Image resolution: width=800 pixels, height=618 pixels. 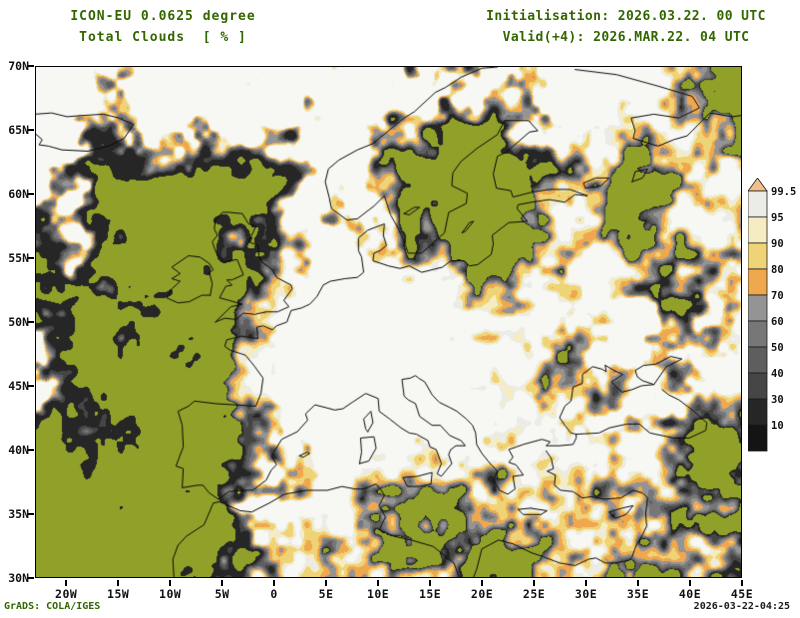 What do you see at coordinates (777, 218) in the screenshot?
I see `colorbar-label: 95` at bounding box center [777, 218].